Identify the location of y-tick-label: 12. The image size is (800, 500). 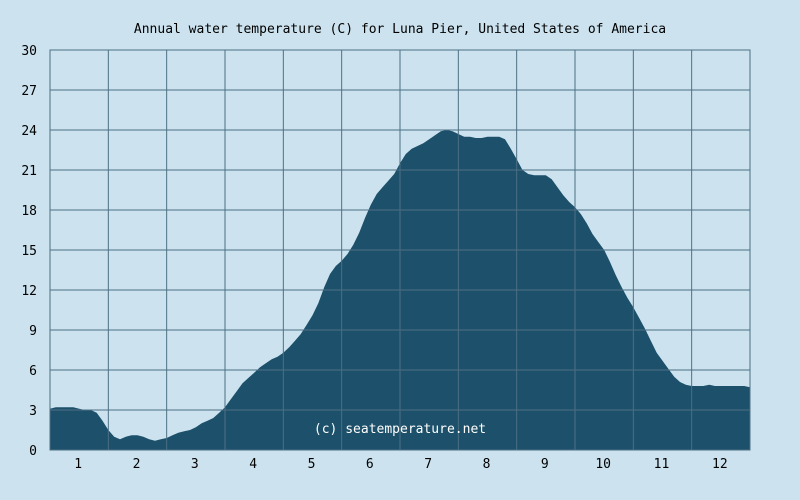
(29, 291).